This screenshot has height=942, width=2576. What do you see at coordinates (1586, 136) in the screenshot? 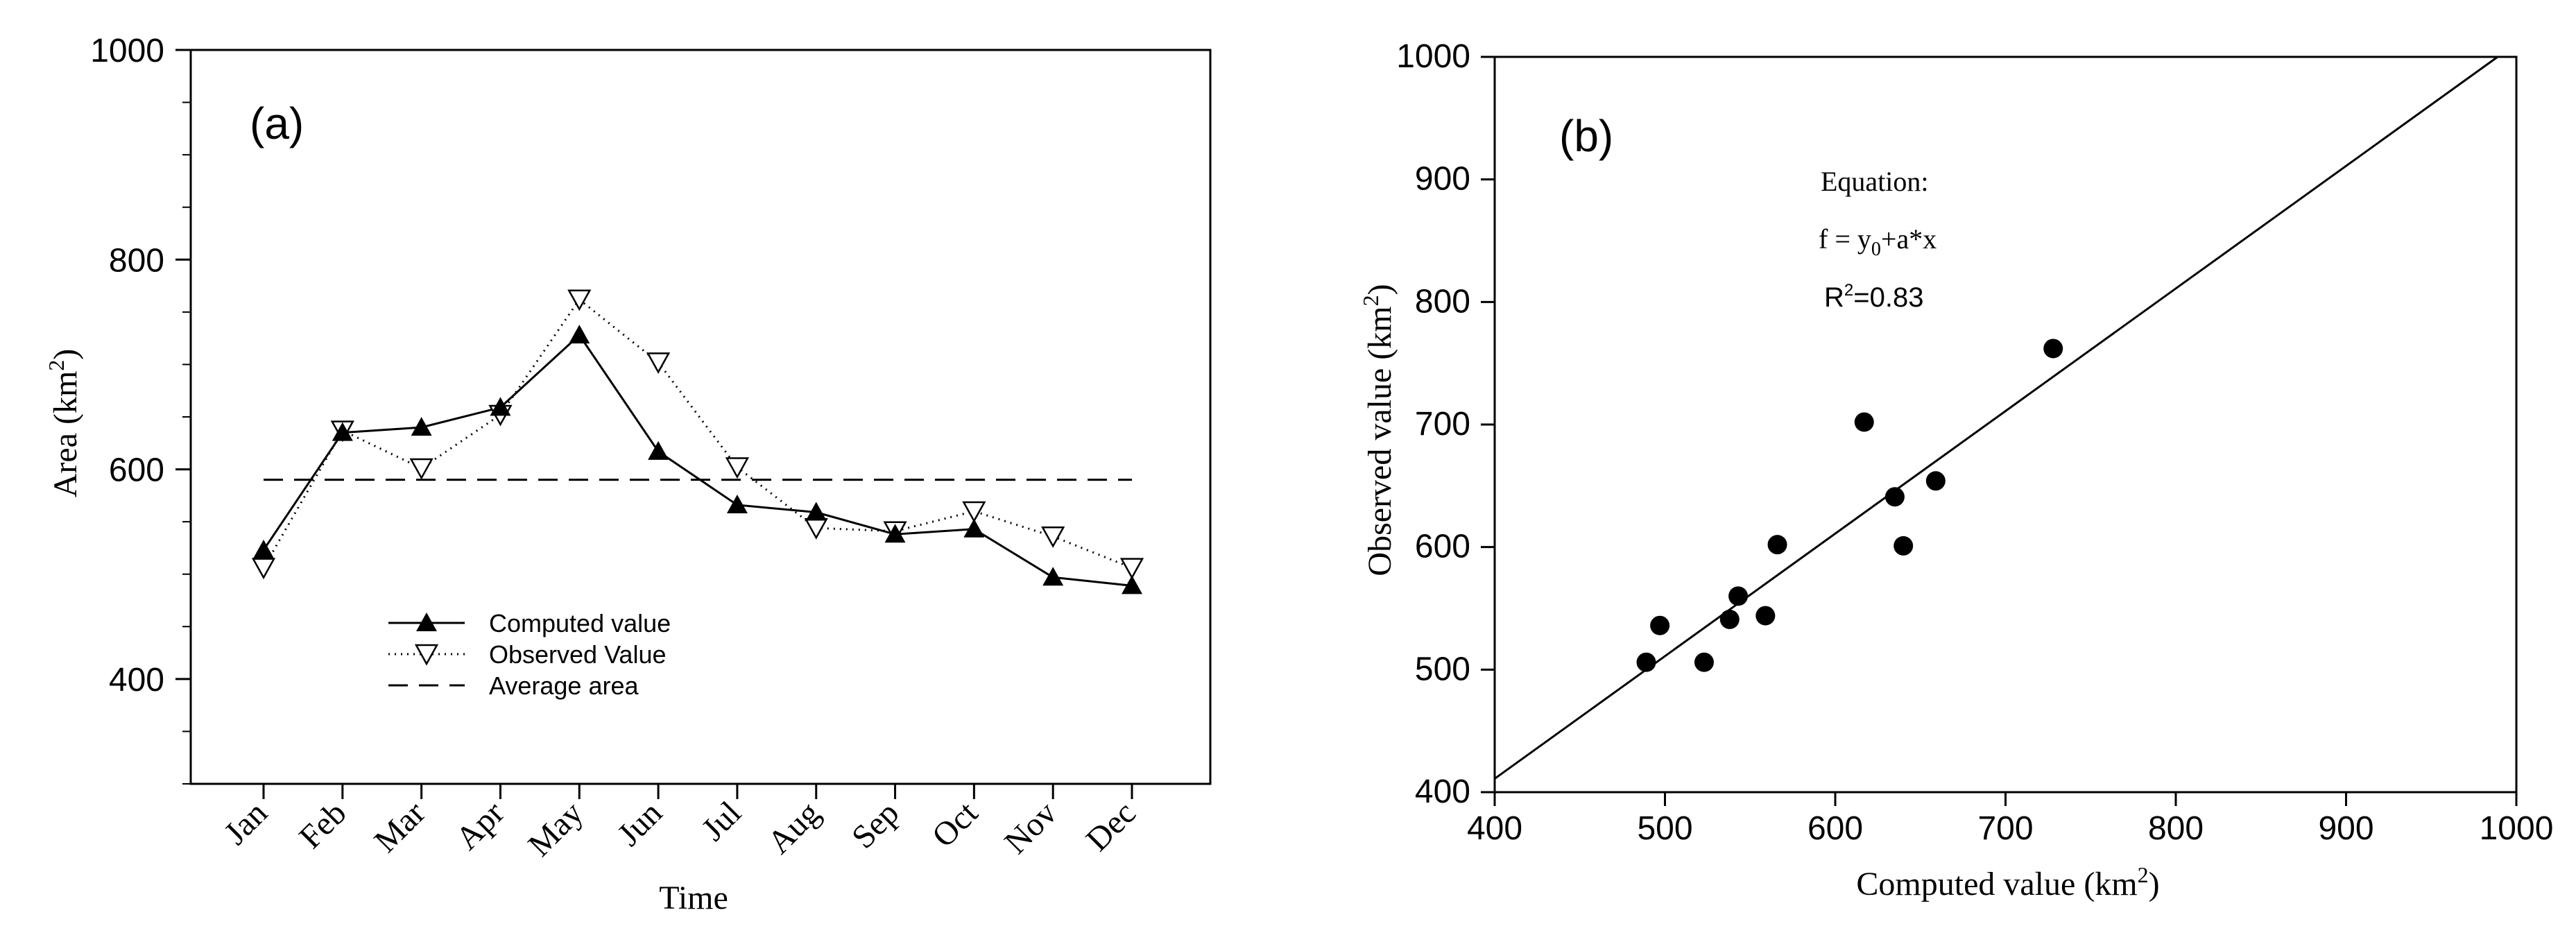
I see `chart-b-panel-label: (b)` at bounding box center [1586, 136].